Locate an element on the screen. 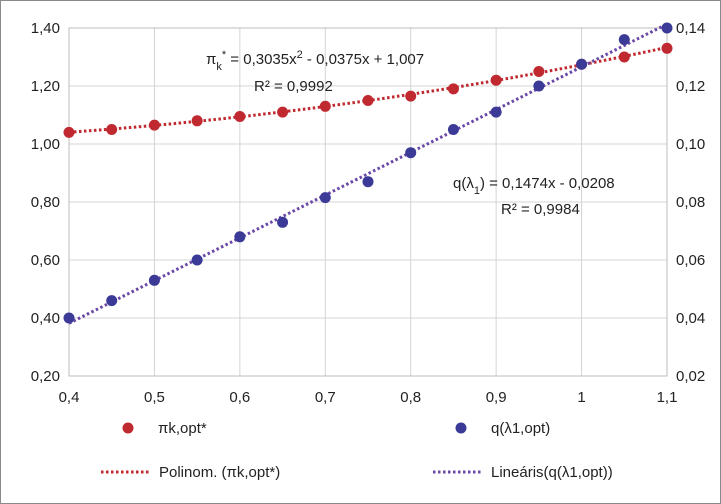 The height and width of the screenshot is (504, 721). trendline-equation-label: πk* = 0,3035x2 - 0,0375x + 1,007 is located at coordinates (315, 61).